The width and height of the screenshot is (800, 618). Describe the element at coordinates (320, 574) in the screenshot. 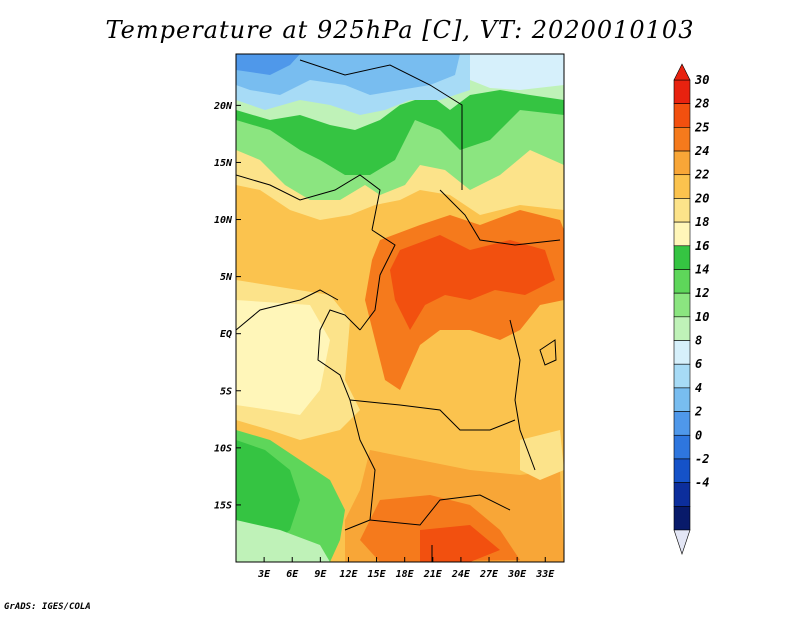

I see `lon-tick-label: 9E` at that location.